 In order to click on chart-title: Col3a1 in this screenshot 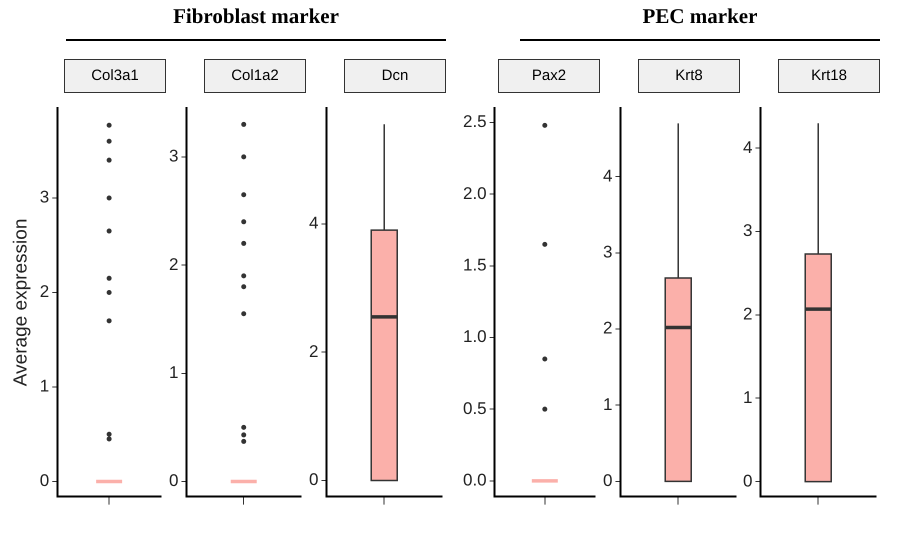, I will do `click(115, 76)`.